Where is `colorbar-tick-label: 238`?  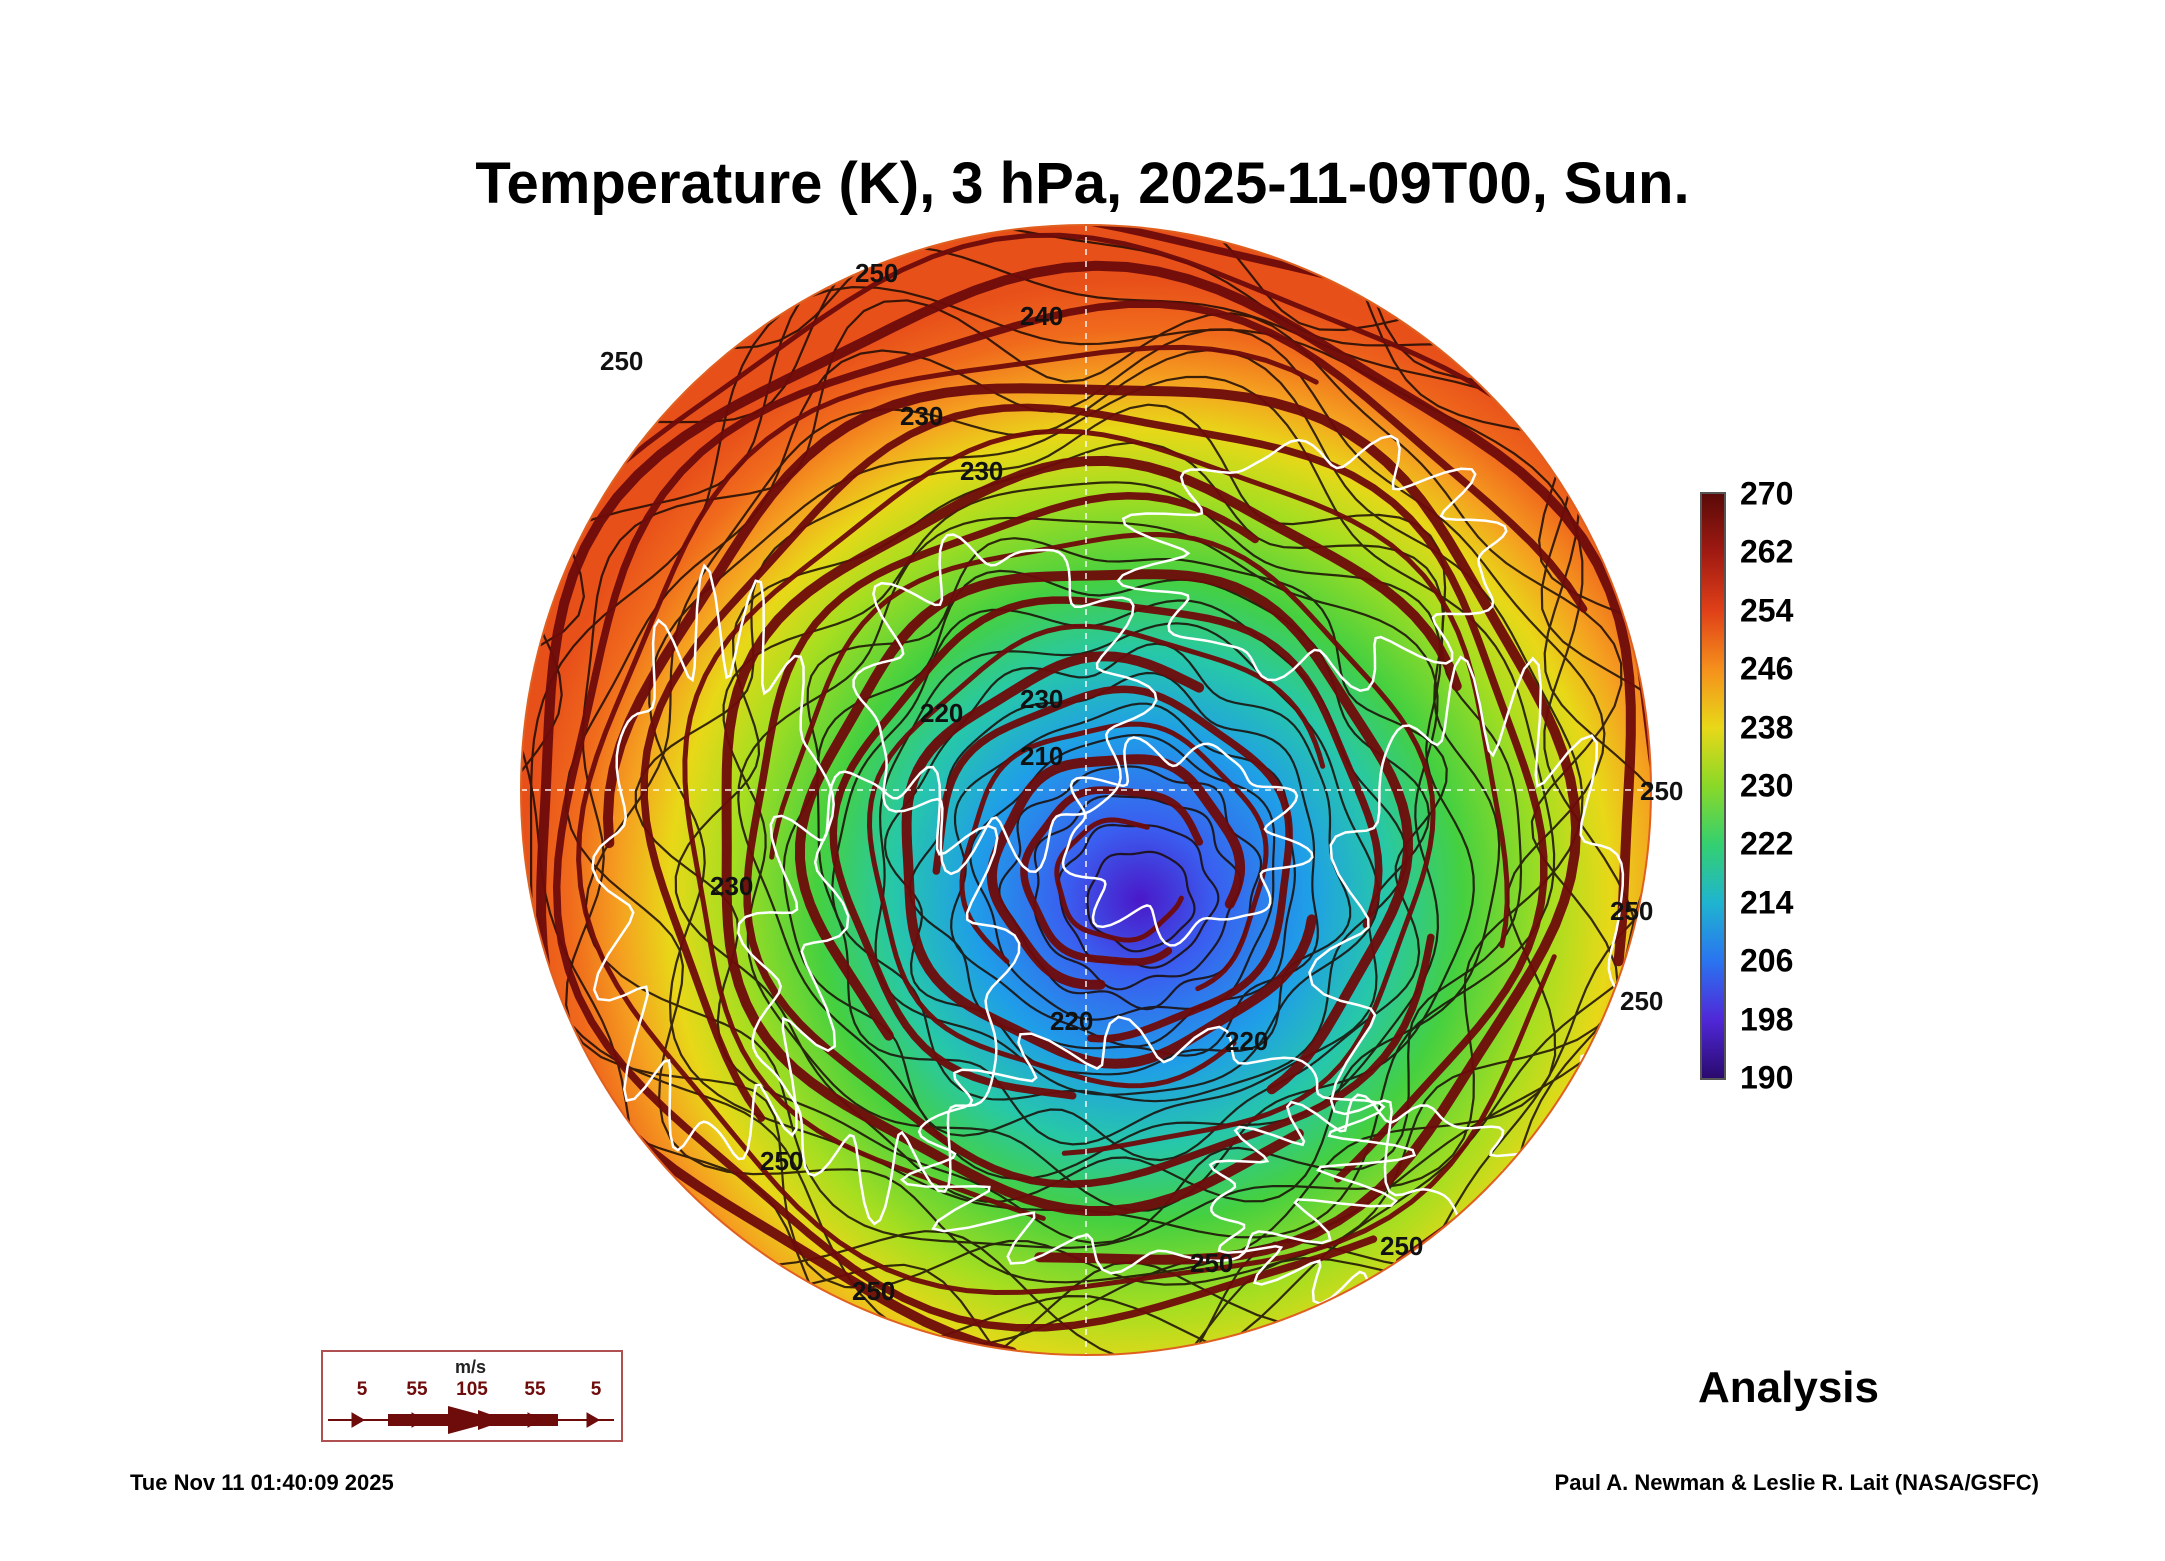
colorbar-tick-label: 238 is located at coordinates (1767, 727).